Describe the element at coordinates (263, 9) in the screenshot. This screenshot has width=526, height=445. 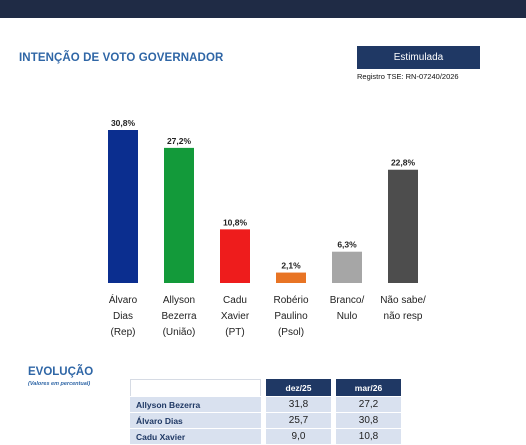
I see `top-bar` at that location.